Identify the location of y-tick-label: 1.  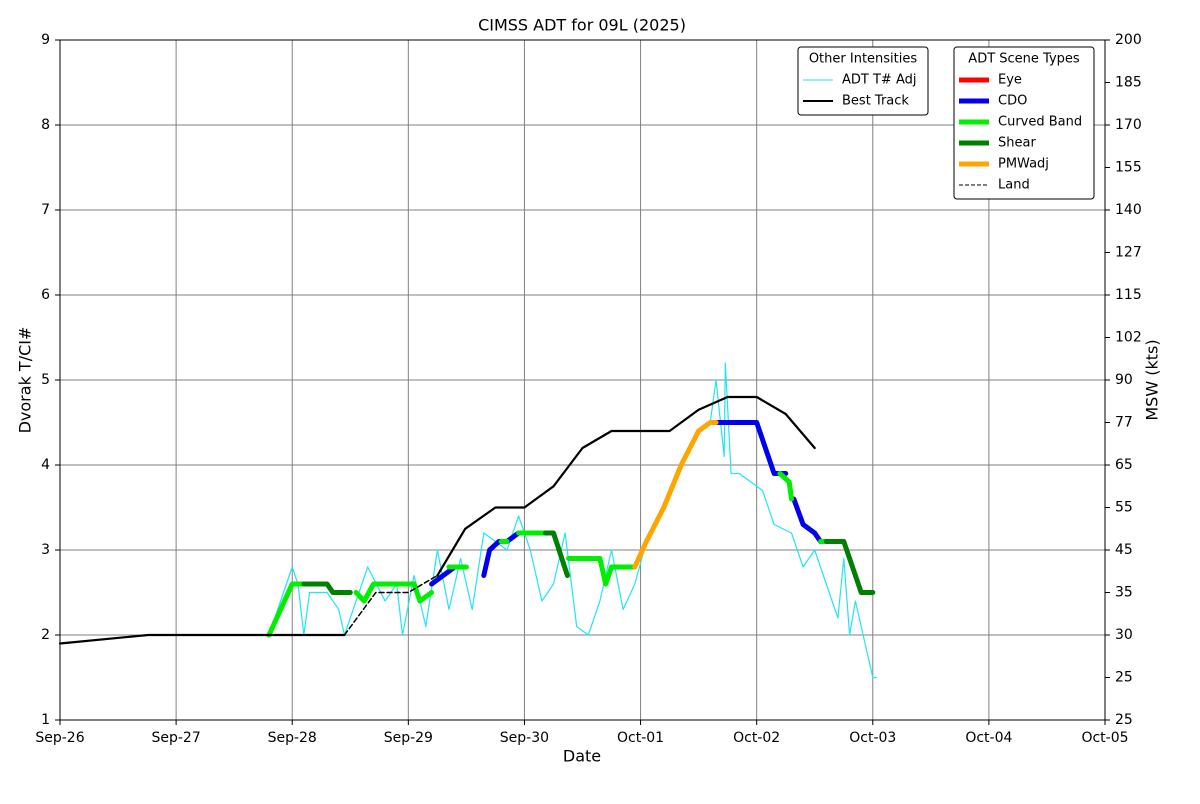
(45, 720).